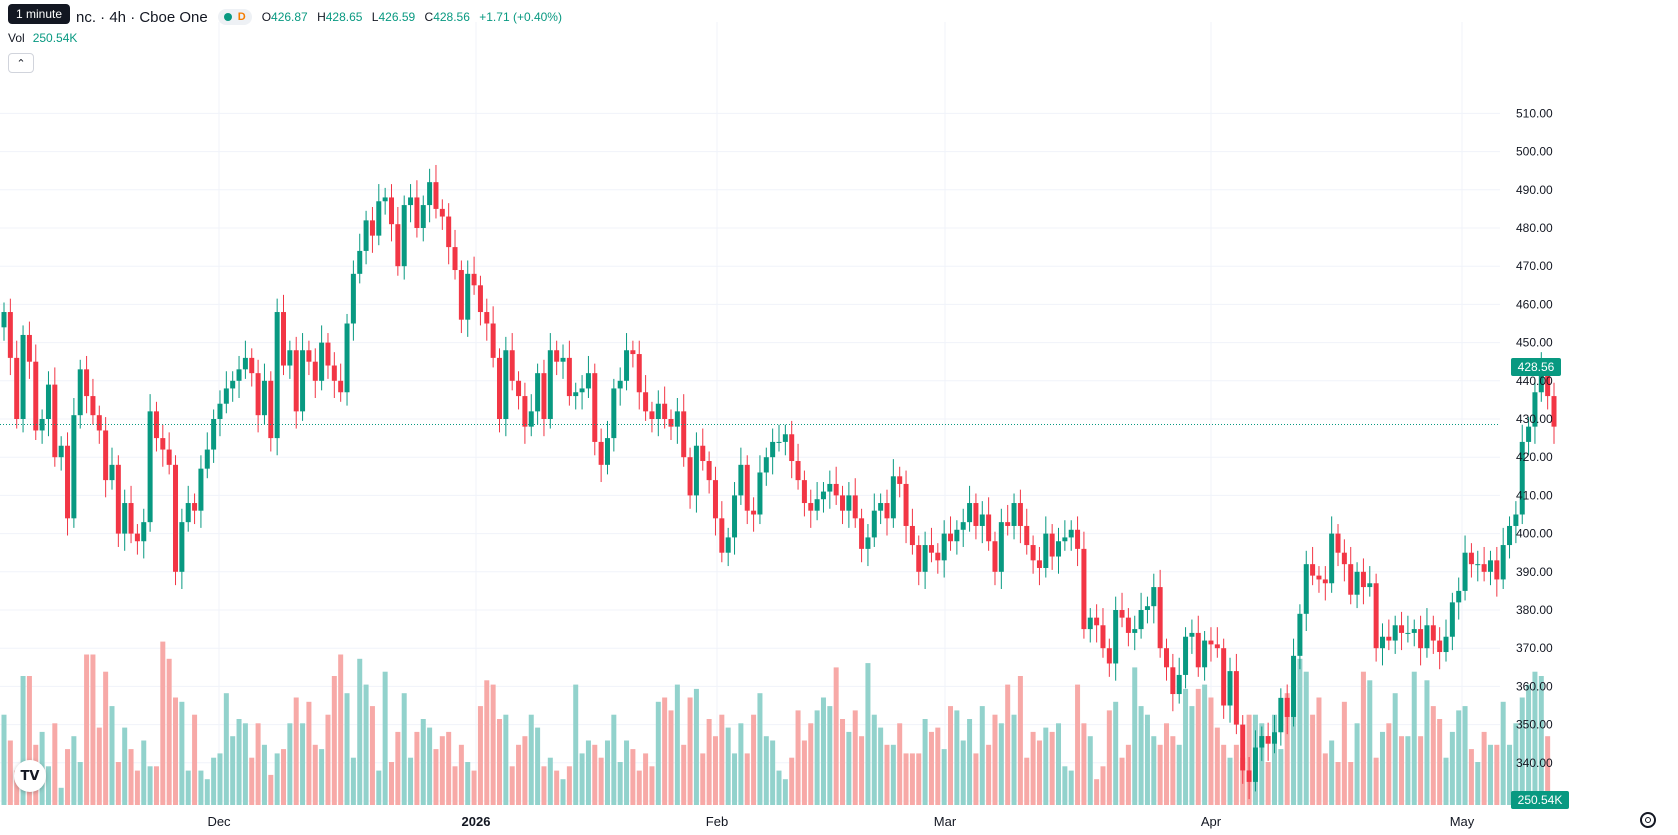  What do you see at coordinates (21, 63) in the screenshot?
I see `collapse-legend-button: ⌃` at bounding box center [21, 63].